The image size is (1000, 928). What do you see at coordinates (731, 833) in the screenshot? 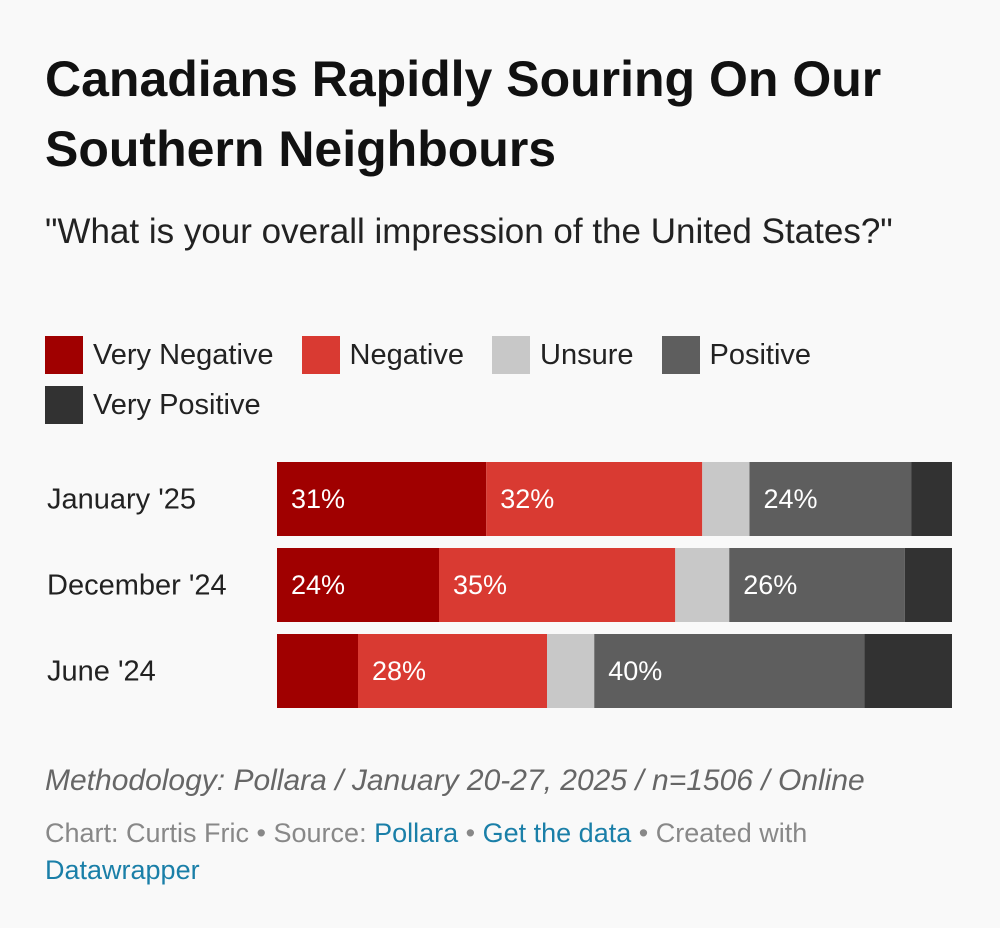
I see `created-with: Created with` at bounding box center [731, 833].